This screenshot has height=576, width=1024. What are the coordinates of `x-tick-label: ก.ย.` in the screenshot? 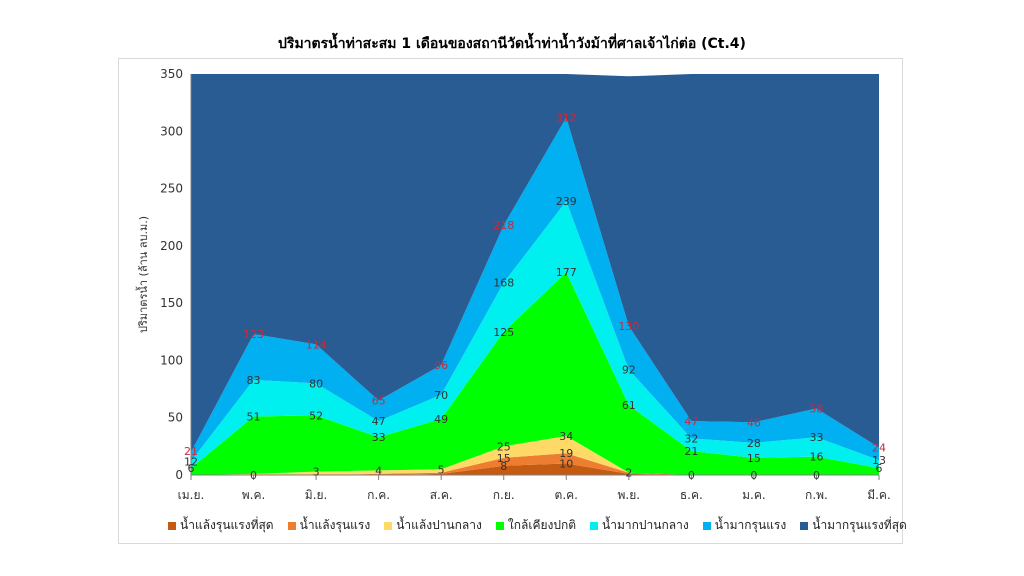 It's located at (504, 495).